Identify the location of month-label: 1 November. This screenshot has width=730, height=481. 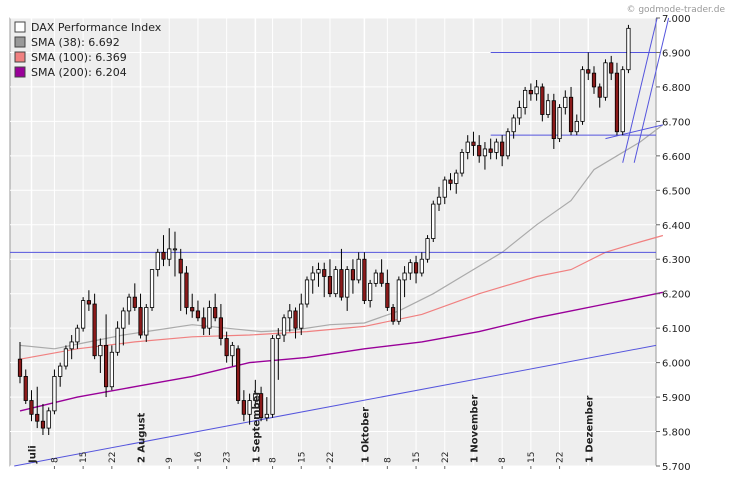
(474, 429).